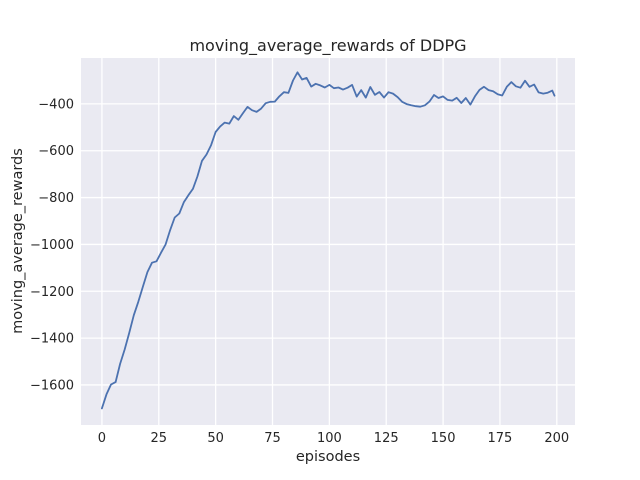 The image size is (640, 480). Describe the element at coordinates (443, 438) in the screenshot. I see `x-tick-label: 150` at that location.